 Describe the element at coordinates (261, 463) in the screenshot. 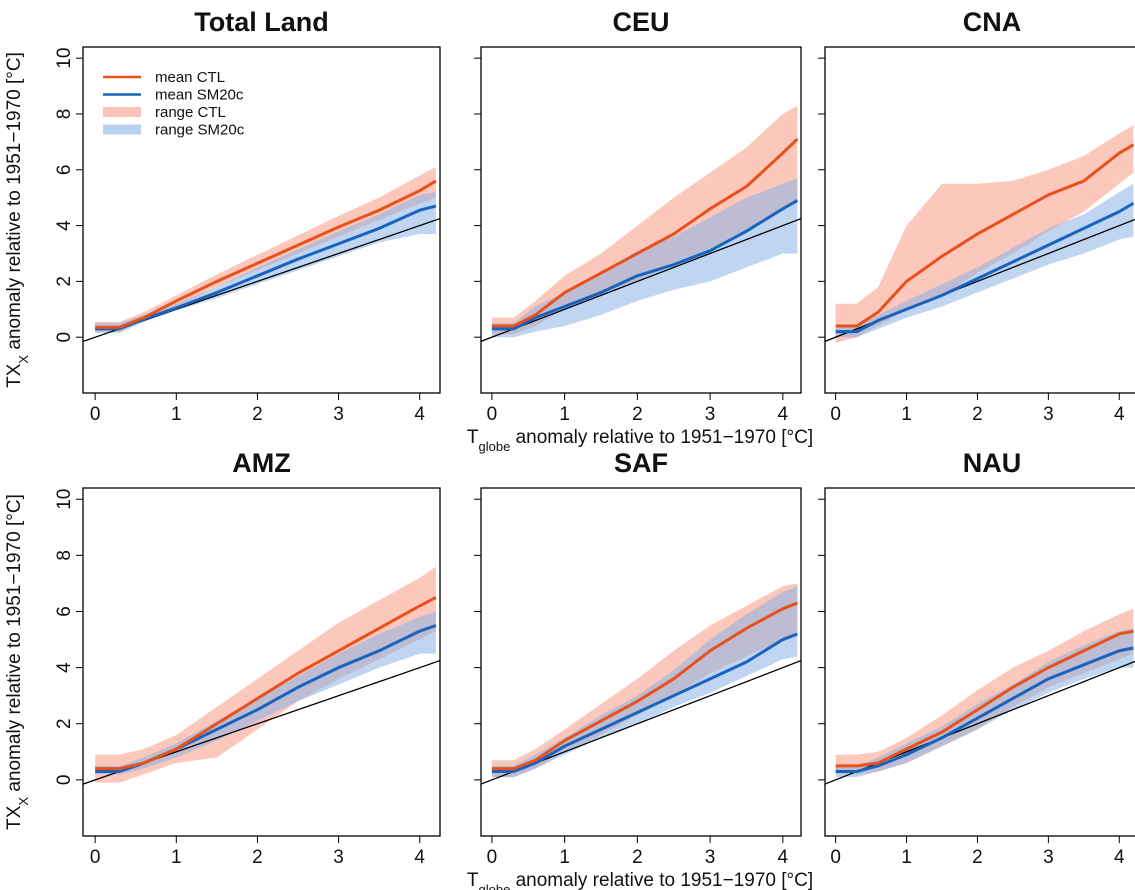

I see `chart-title: AMZ` at that location.